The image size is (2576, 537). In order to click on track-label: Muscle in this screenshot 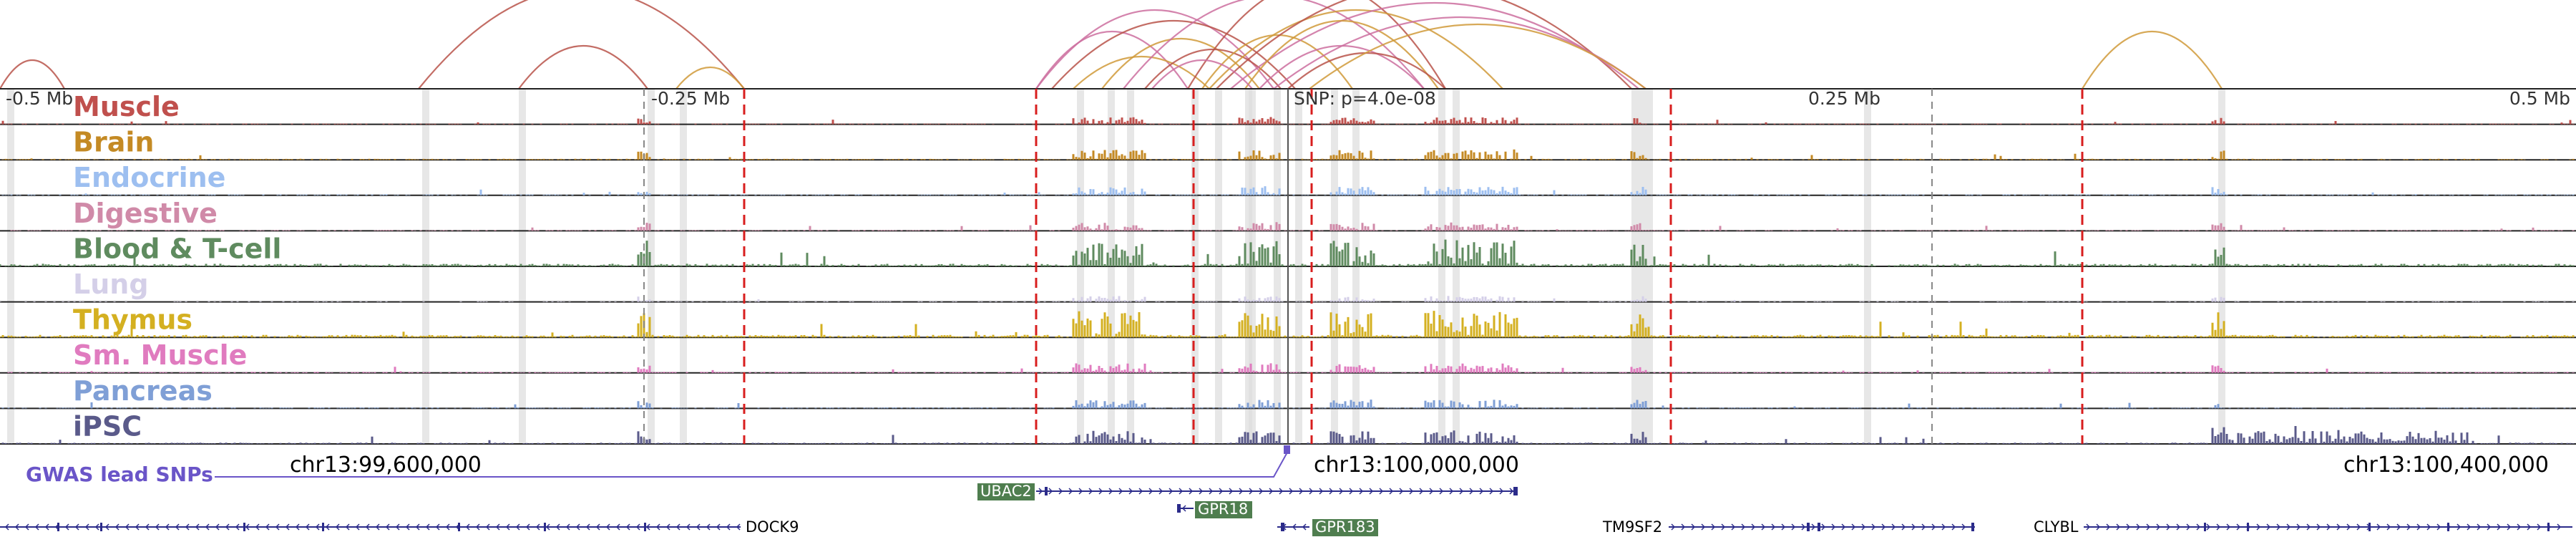, I will do `click(126, 106)`.